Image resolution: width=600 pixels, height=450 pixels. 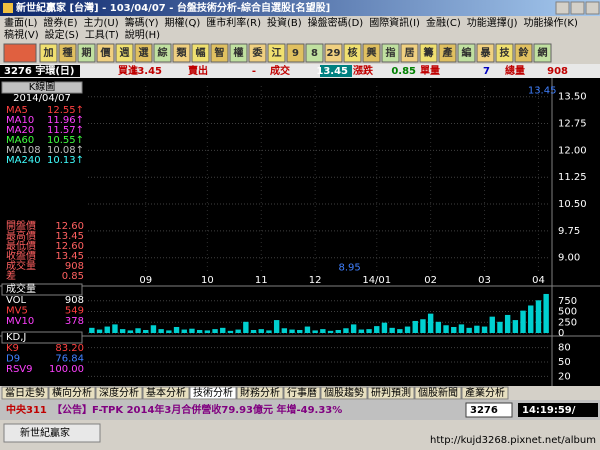 What do you see at coordinates (102, 35) in the screenshot?
I see `menu-item: 工具(T)` at bounding box center [102, 35].